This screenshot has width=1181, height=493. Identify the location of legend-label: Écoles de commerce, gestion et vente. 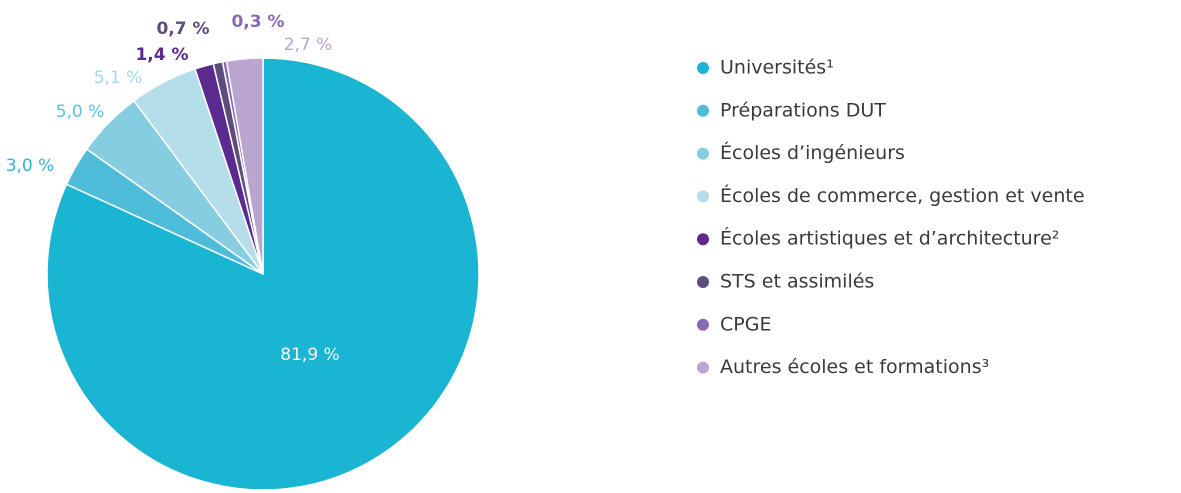
(902, 195).